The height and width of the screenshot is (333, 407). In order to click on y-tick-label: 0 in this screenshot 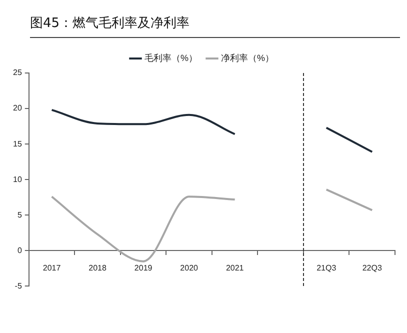, I will do `click(19, 250)`.